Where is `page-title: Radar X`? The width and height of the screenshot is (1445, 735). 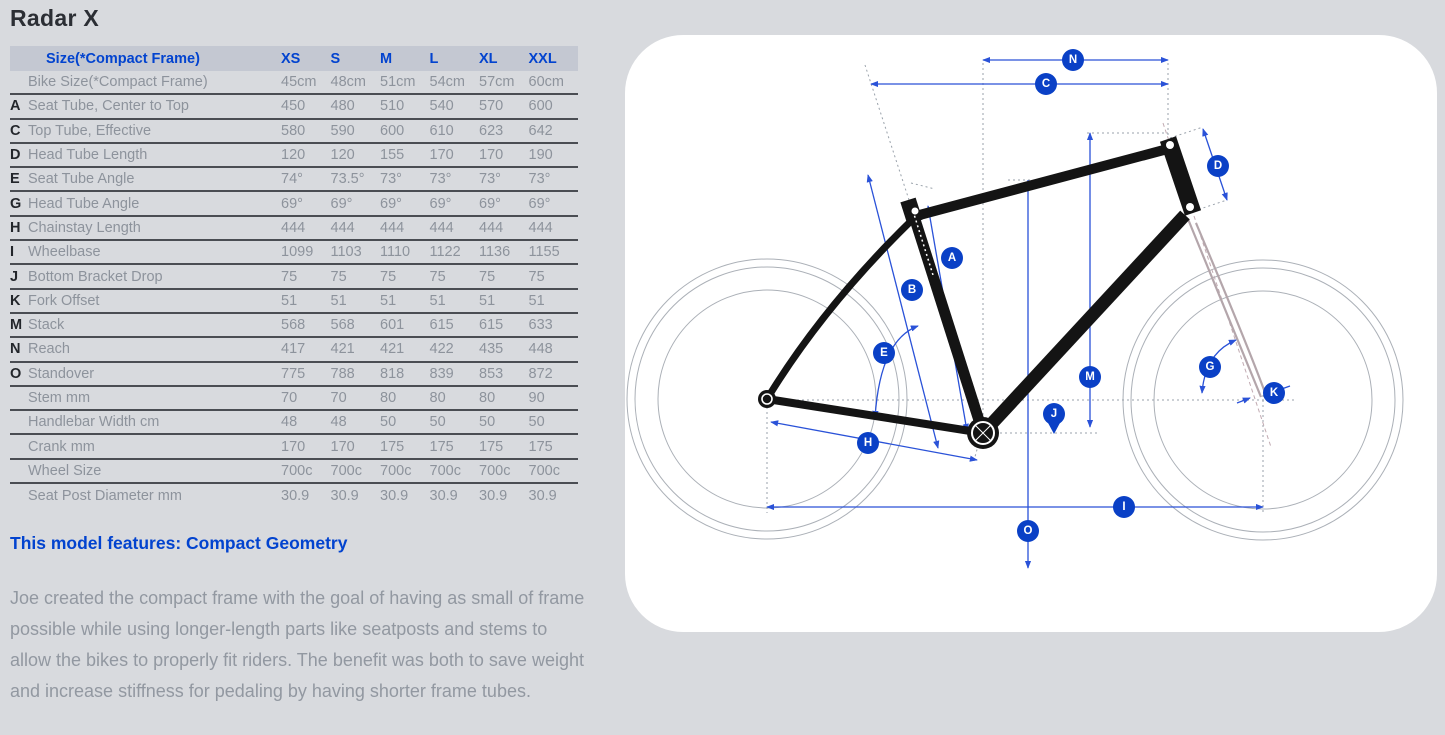 page-title: Radar X is located at coordinates (55, 18).